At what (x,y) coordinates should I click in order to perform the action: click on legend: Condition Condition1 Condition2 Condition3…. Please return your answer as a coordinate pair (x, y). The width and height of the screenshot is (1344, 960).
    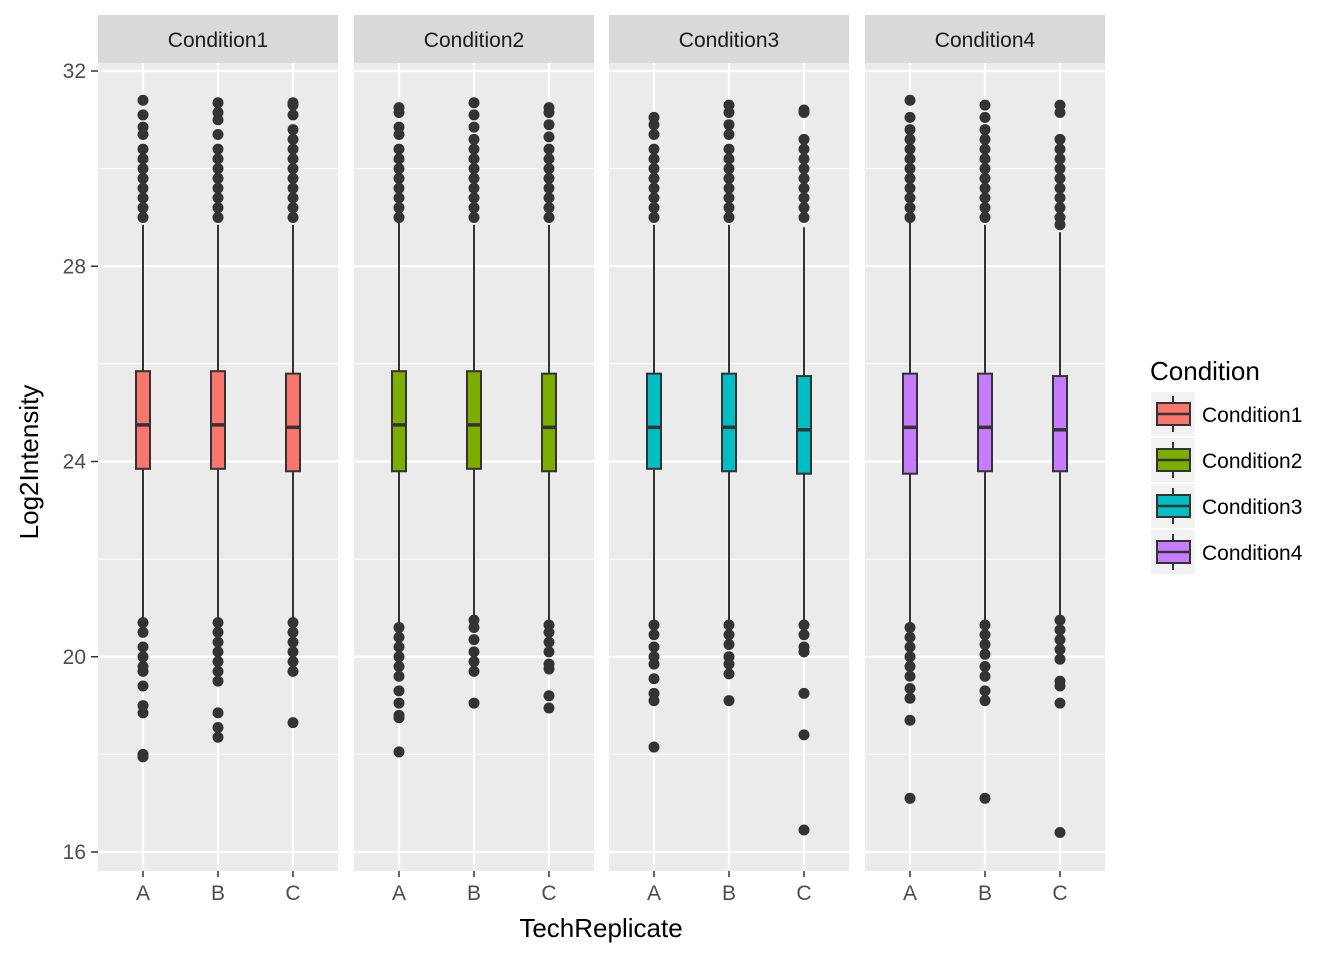
    Looking at the image, I should click on (1226, 465).